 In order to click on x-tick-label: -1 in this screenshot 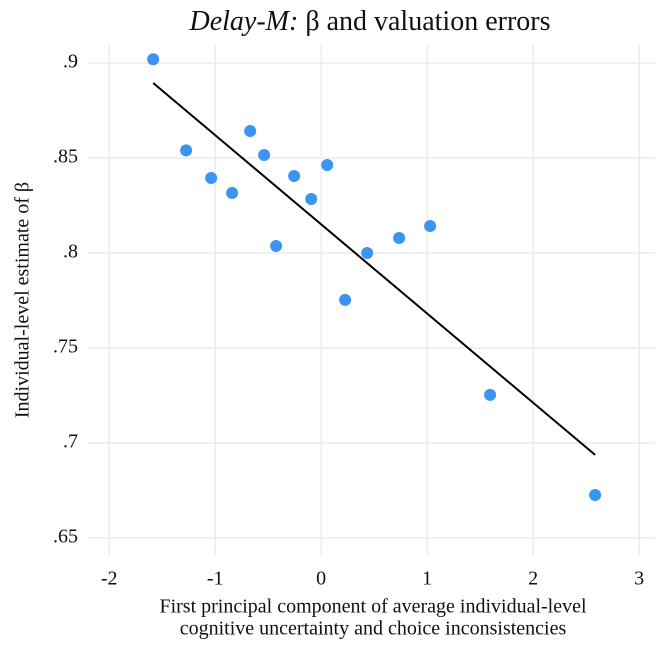, I will do `click(215, 579)`.